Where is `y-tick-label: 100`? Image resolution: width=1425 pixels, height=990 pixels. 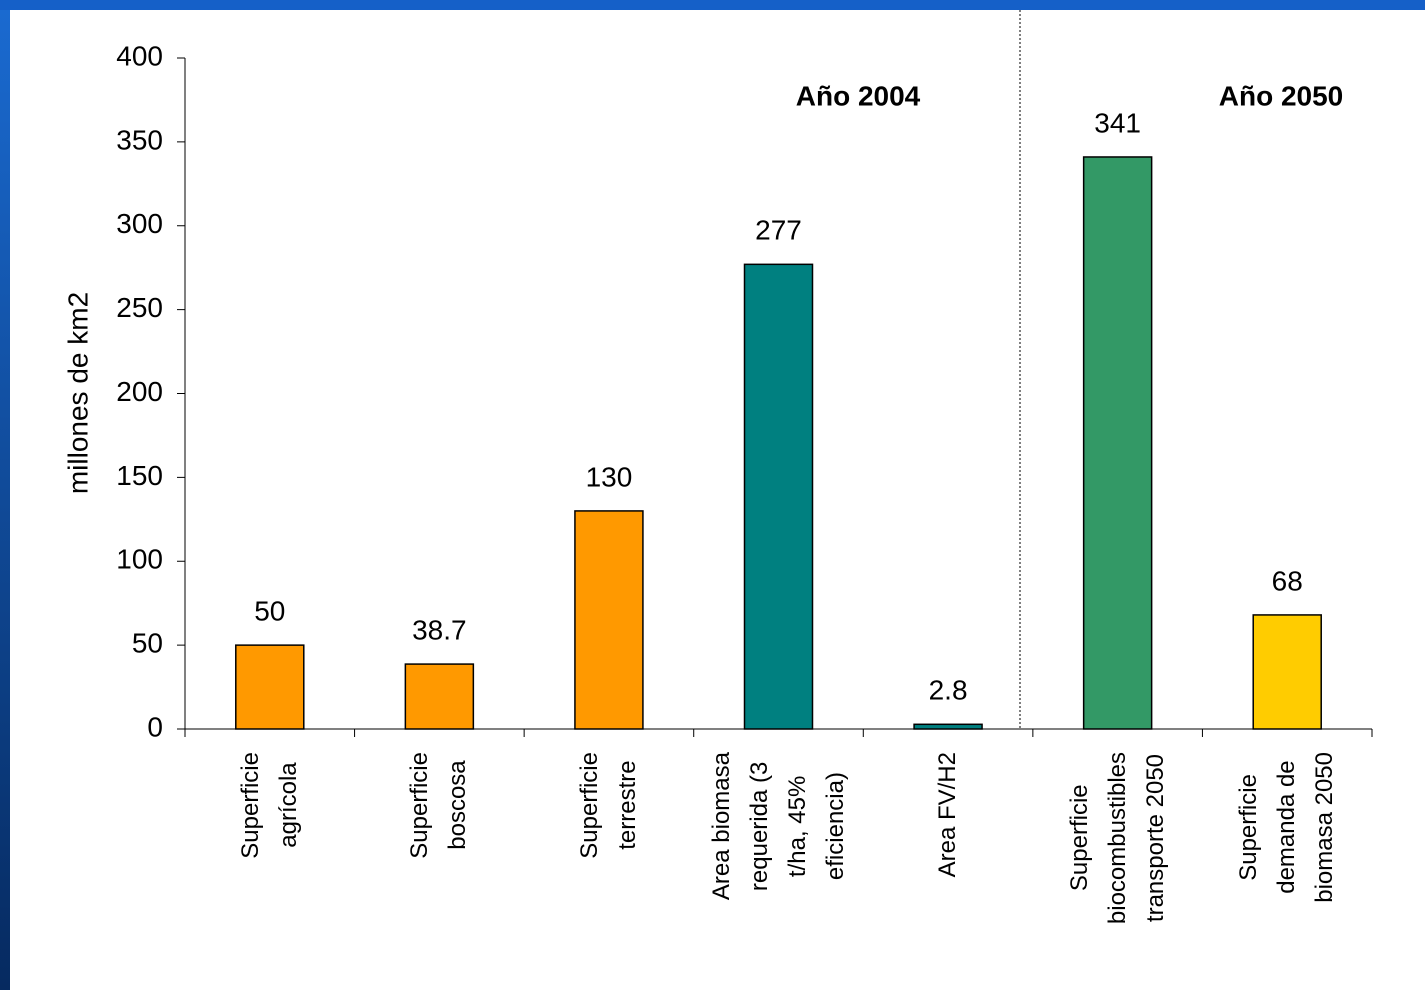 y-tick-label: 100 is located at coordinates (139, 559).